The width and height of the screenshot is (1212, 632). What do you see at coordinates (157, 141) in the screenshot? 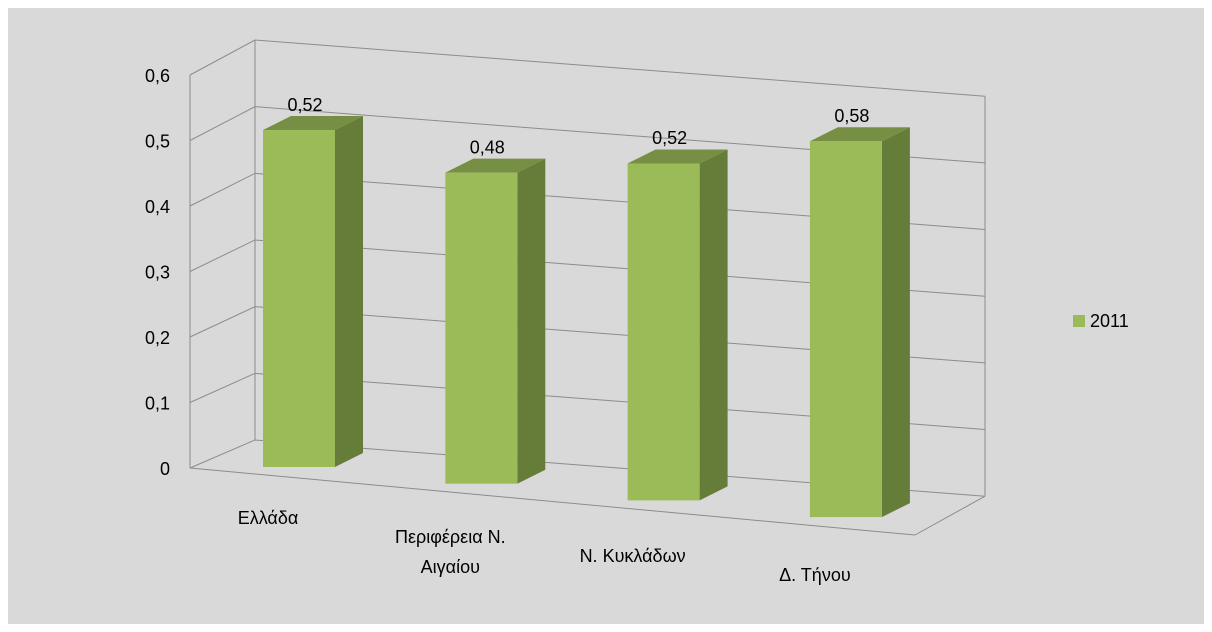
I see `y-tick-label: 0,5` at bounding box center [157, 141].